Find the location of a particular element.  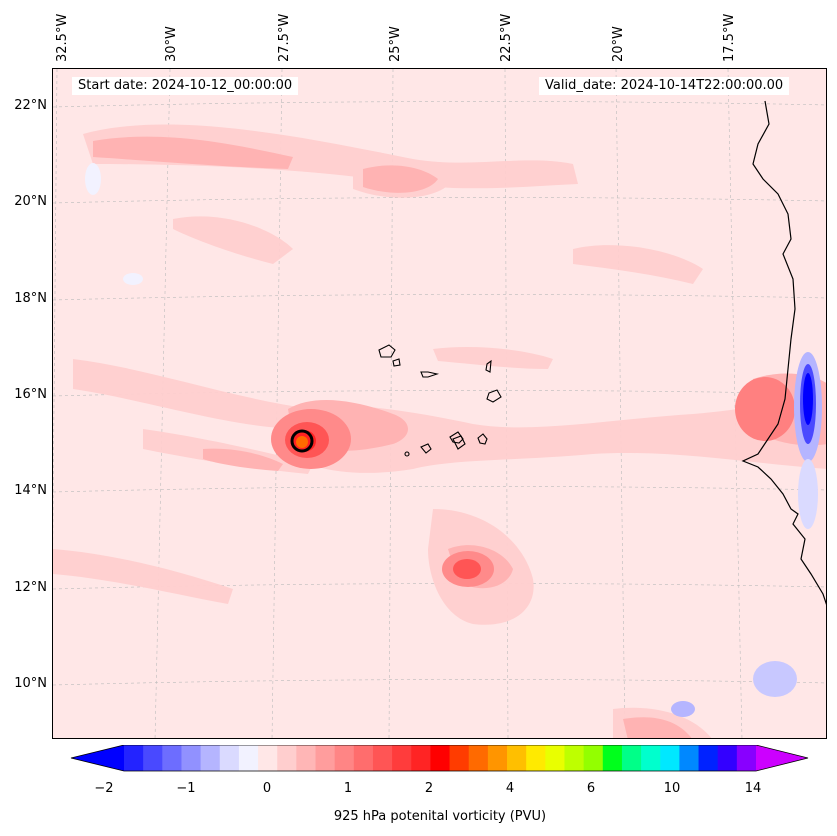

cbar-tick-10: 10 is located at coordinates (672, 788).